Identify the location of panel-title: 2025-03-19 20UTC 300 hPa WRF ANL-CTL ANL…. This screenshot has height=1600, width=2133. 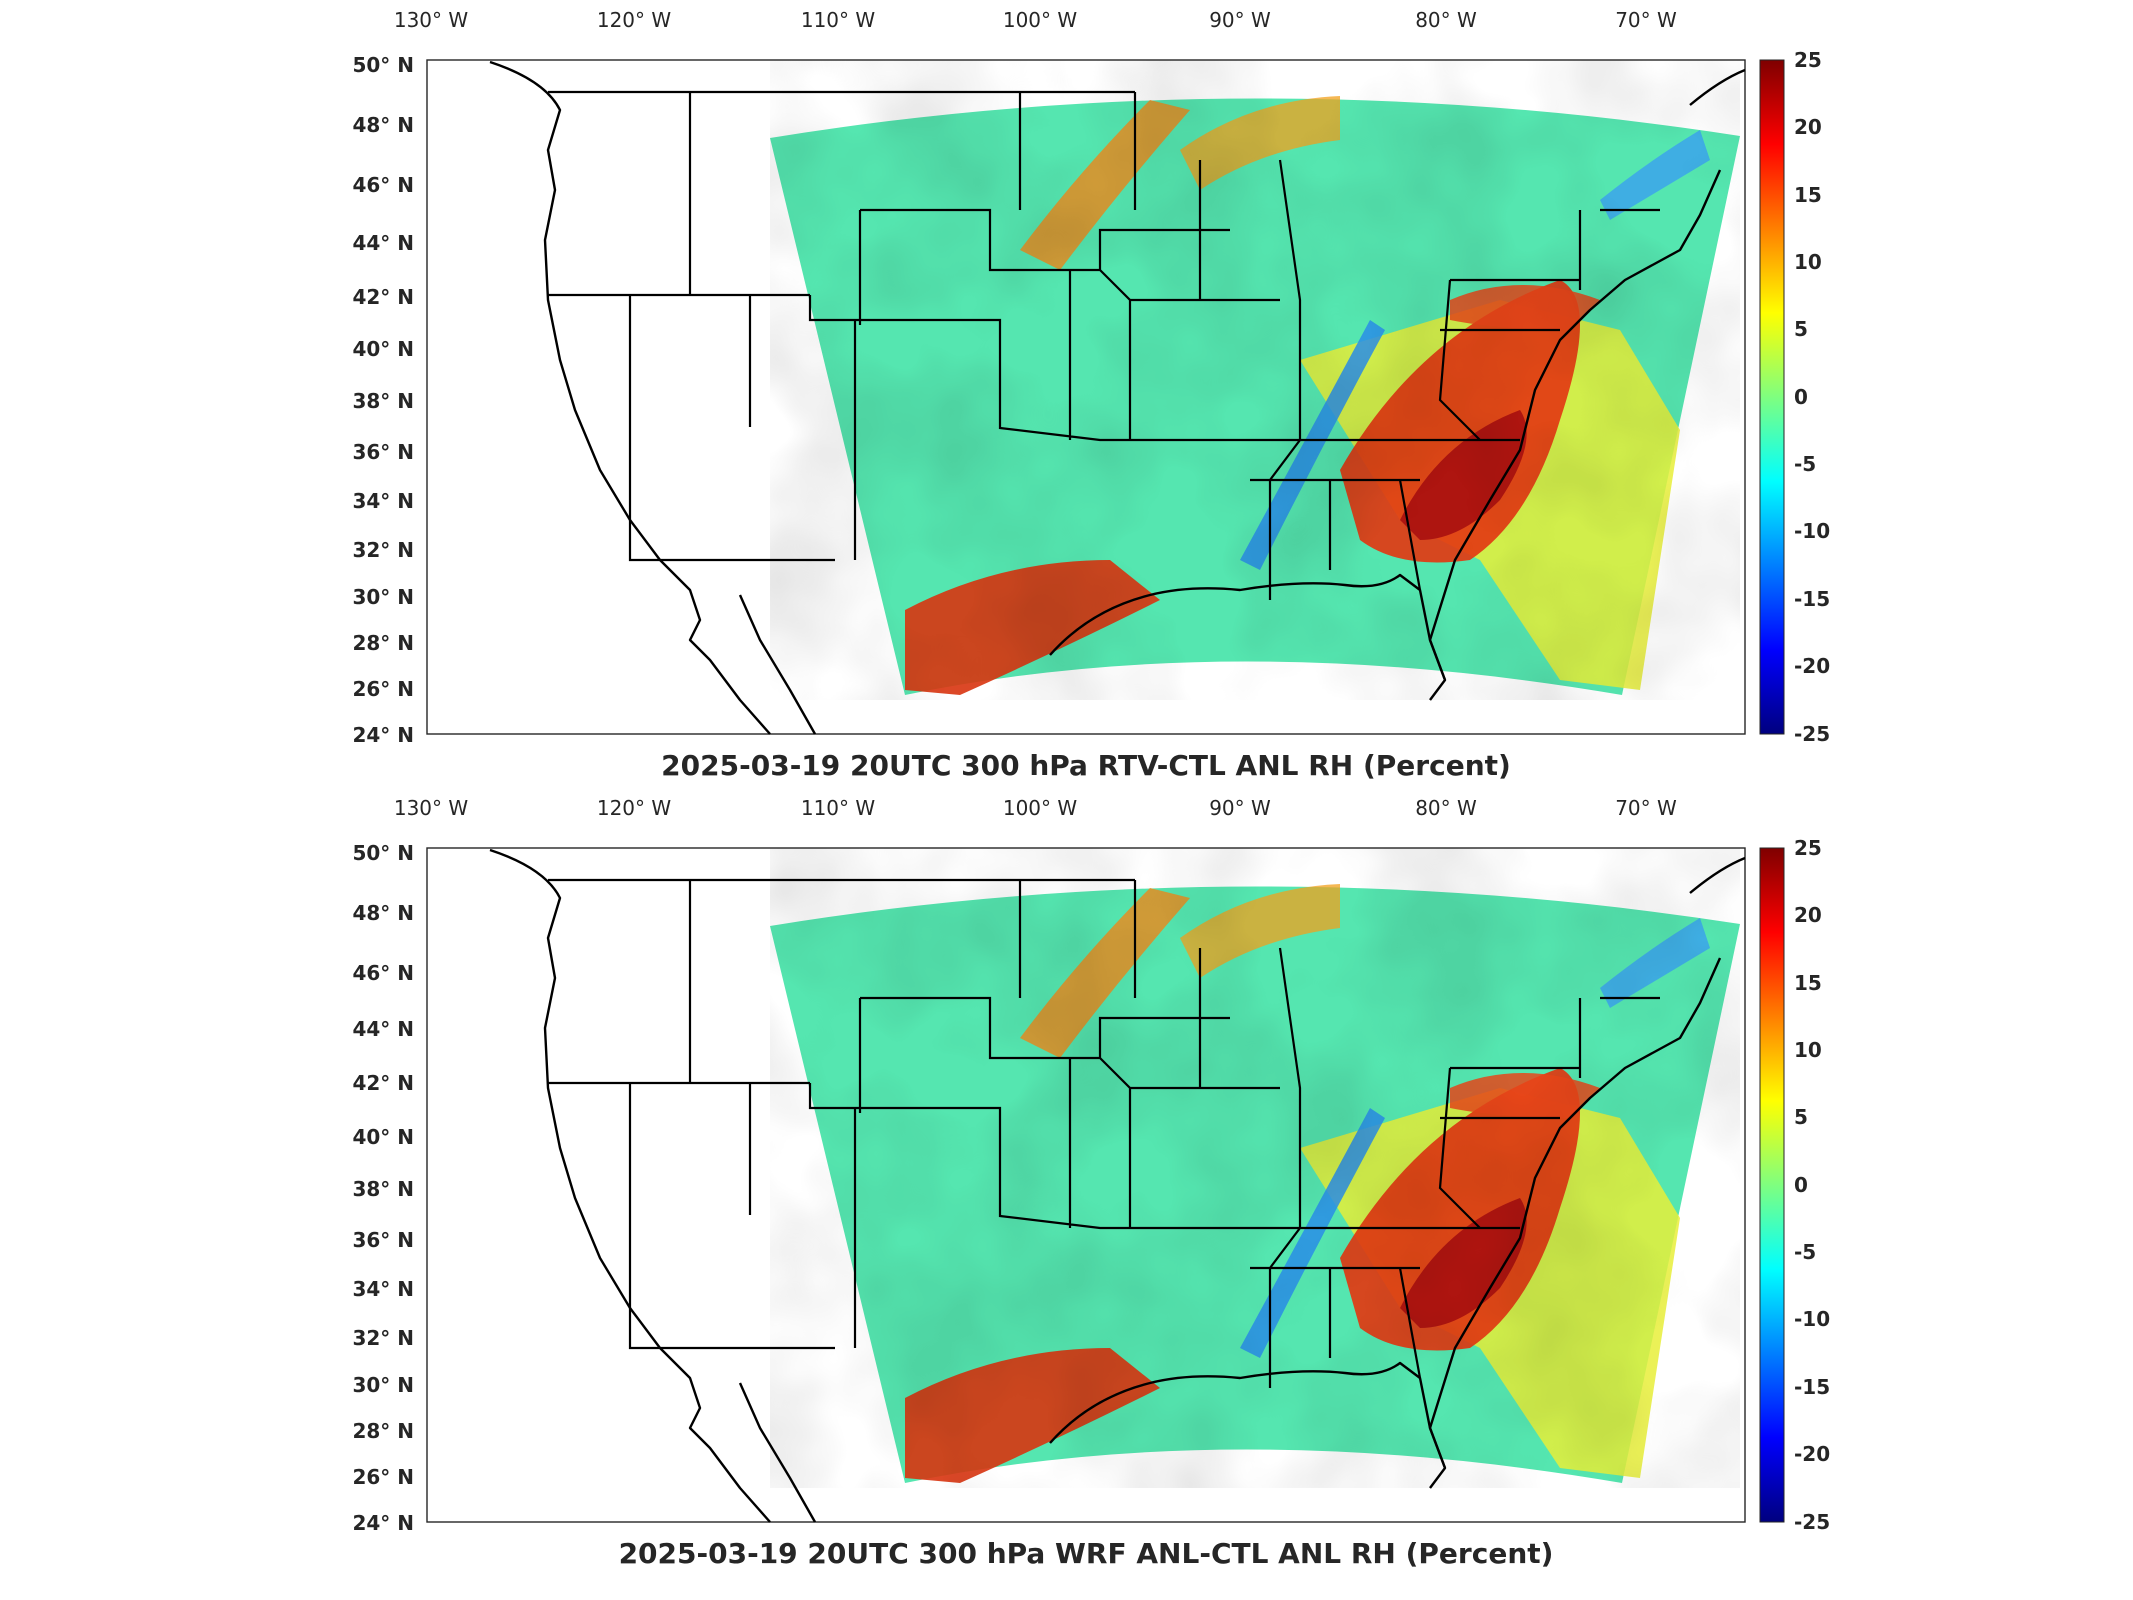
(1086, 1553).